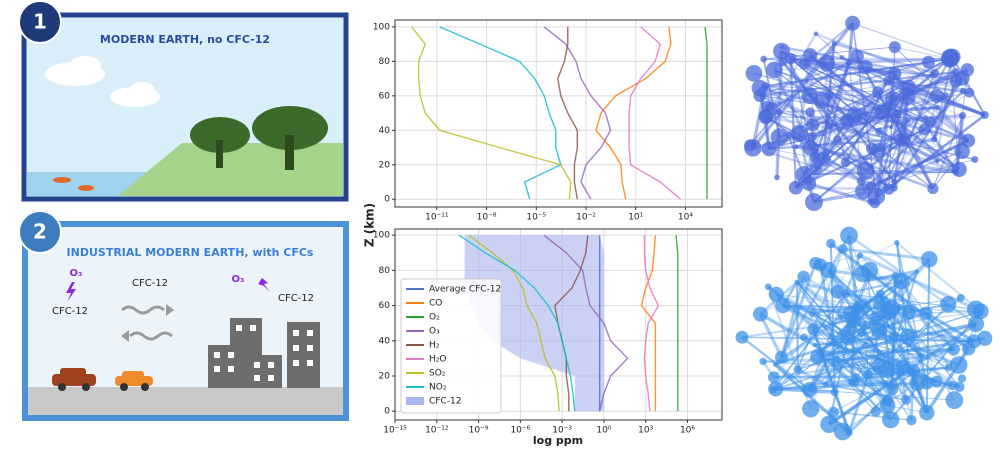 The image size is (1000, 449). I want to click on x-tick-label: 10⁻², so click(586, 218).